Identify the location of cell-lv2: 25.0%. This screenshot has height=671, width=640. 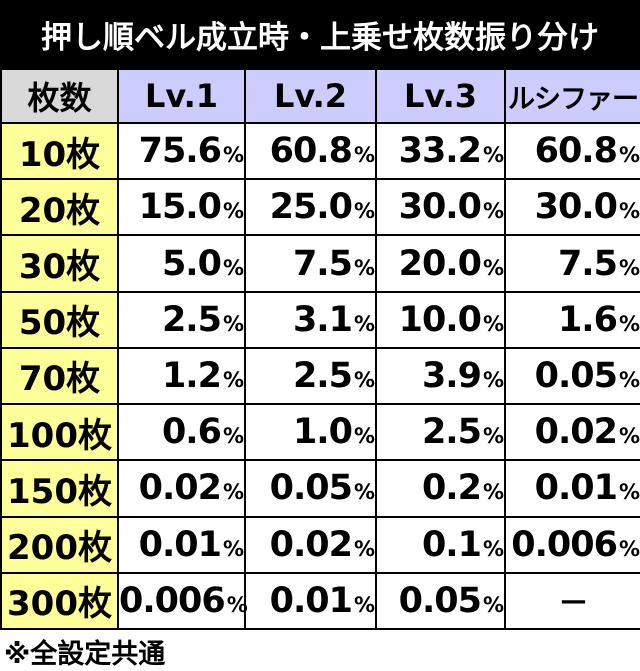
(310, 207).